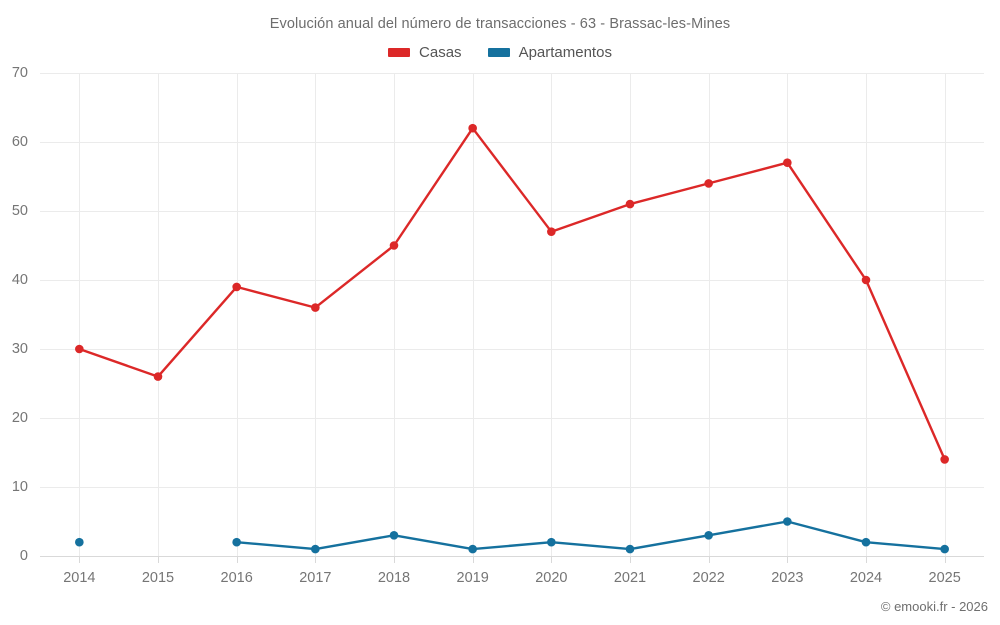 This screenshot has width=1000, height=625. What do you see at coordinates (630, 578) in the screenshot?
I see `x-axis-tick-label: 2021` at bounding box center [630, 578].